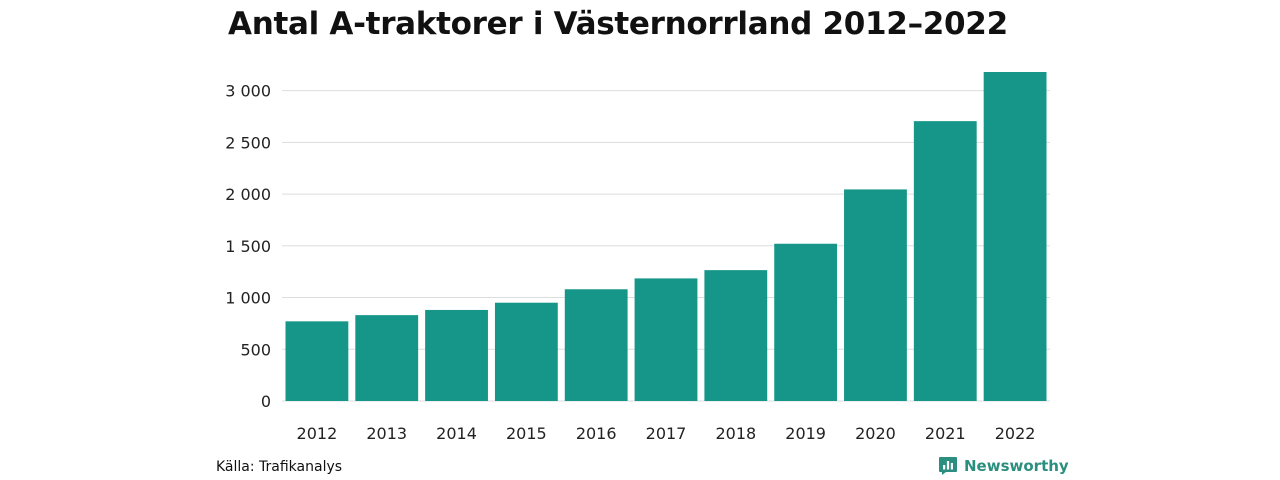  What do you see at coordinates (945, 261) in the screenshot?
I see `bar-2021` at bounding box center [945, 261].